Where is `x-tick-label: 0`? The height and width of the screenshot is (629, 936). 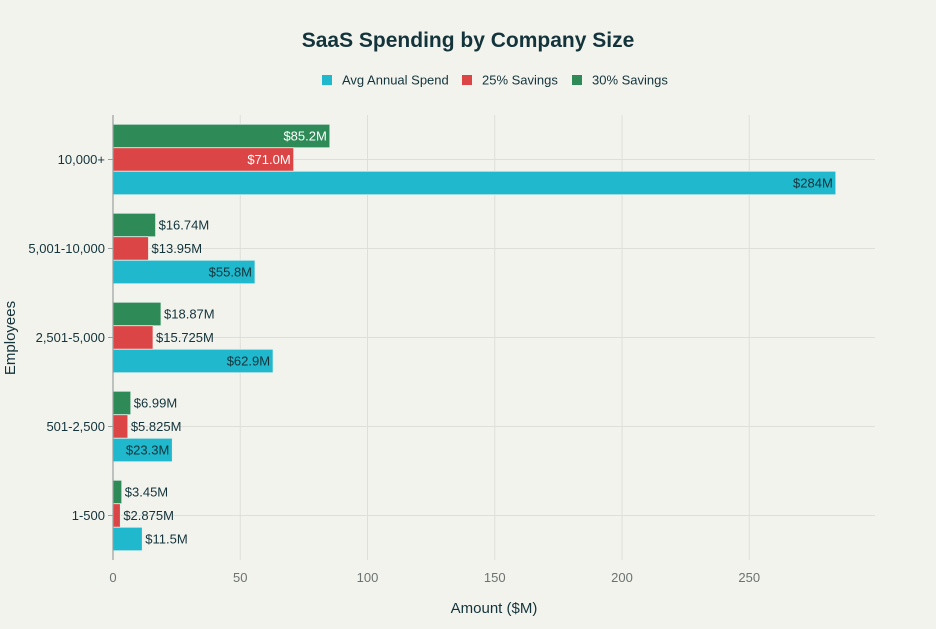 x-tick-label: 0 is located at coordinates (112, 577).